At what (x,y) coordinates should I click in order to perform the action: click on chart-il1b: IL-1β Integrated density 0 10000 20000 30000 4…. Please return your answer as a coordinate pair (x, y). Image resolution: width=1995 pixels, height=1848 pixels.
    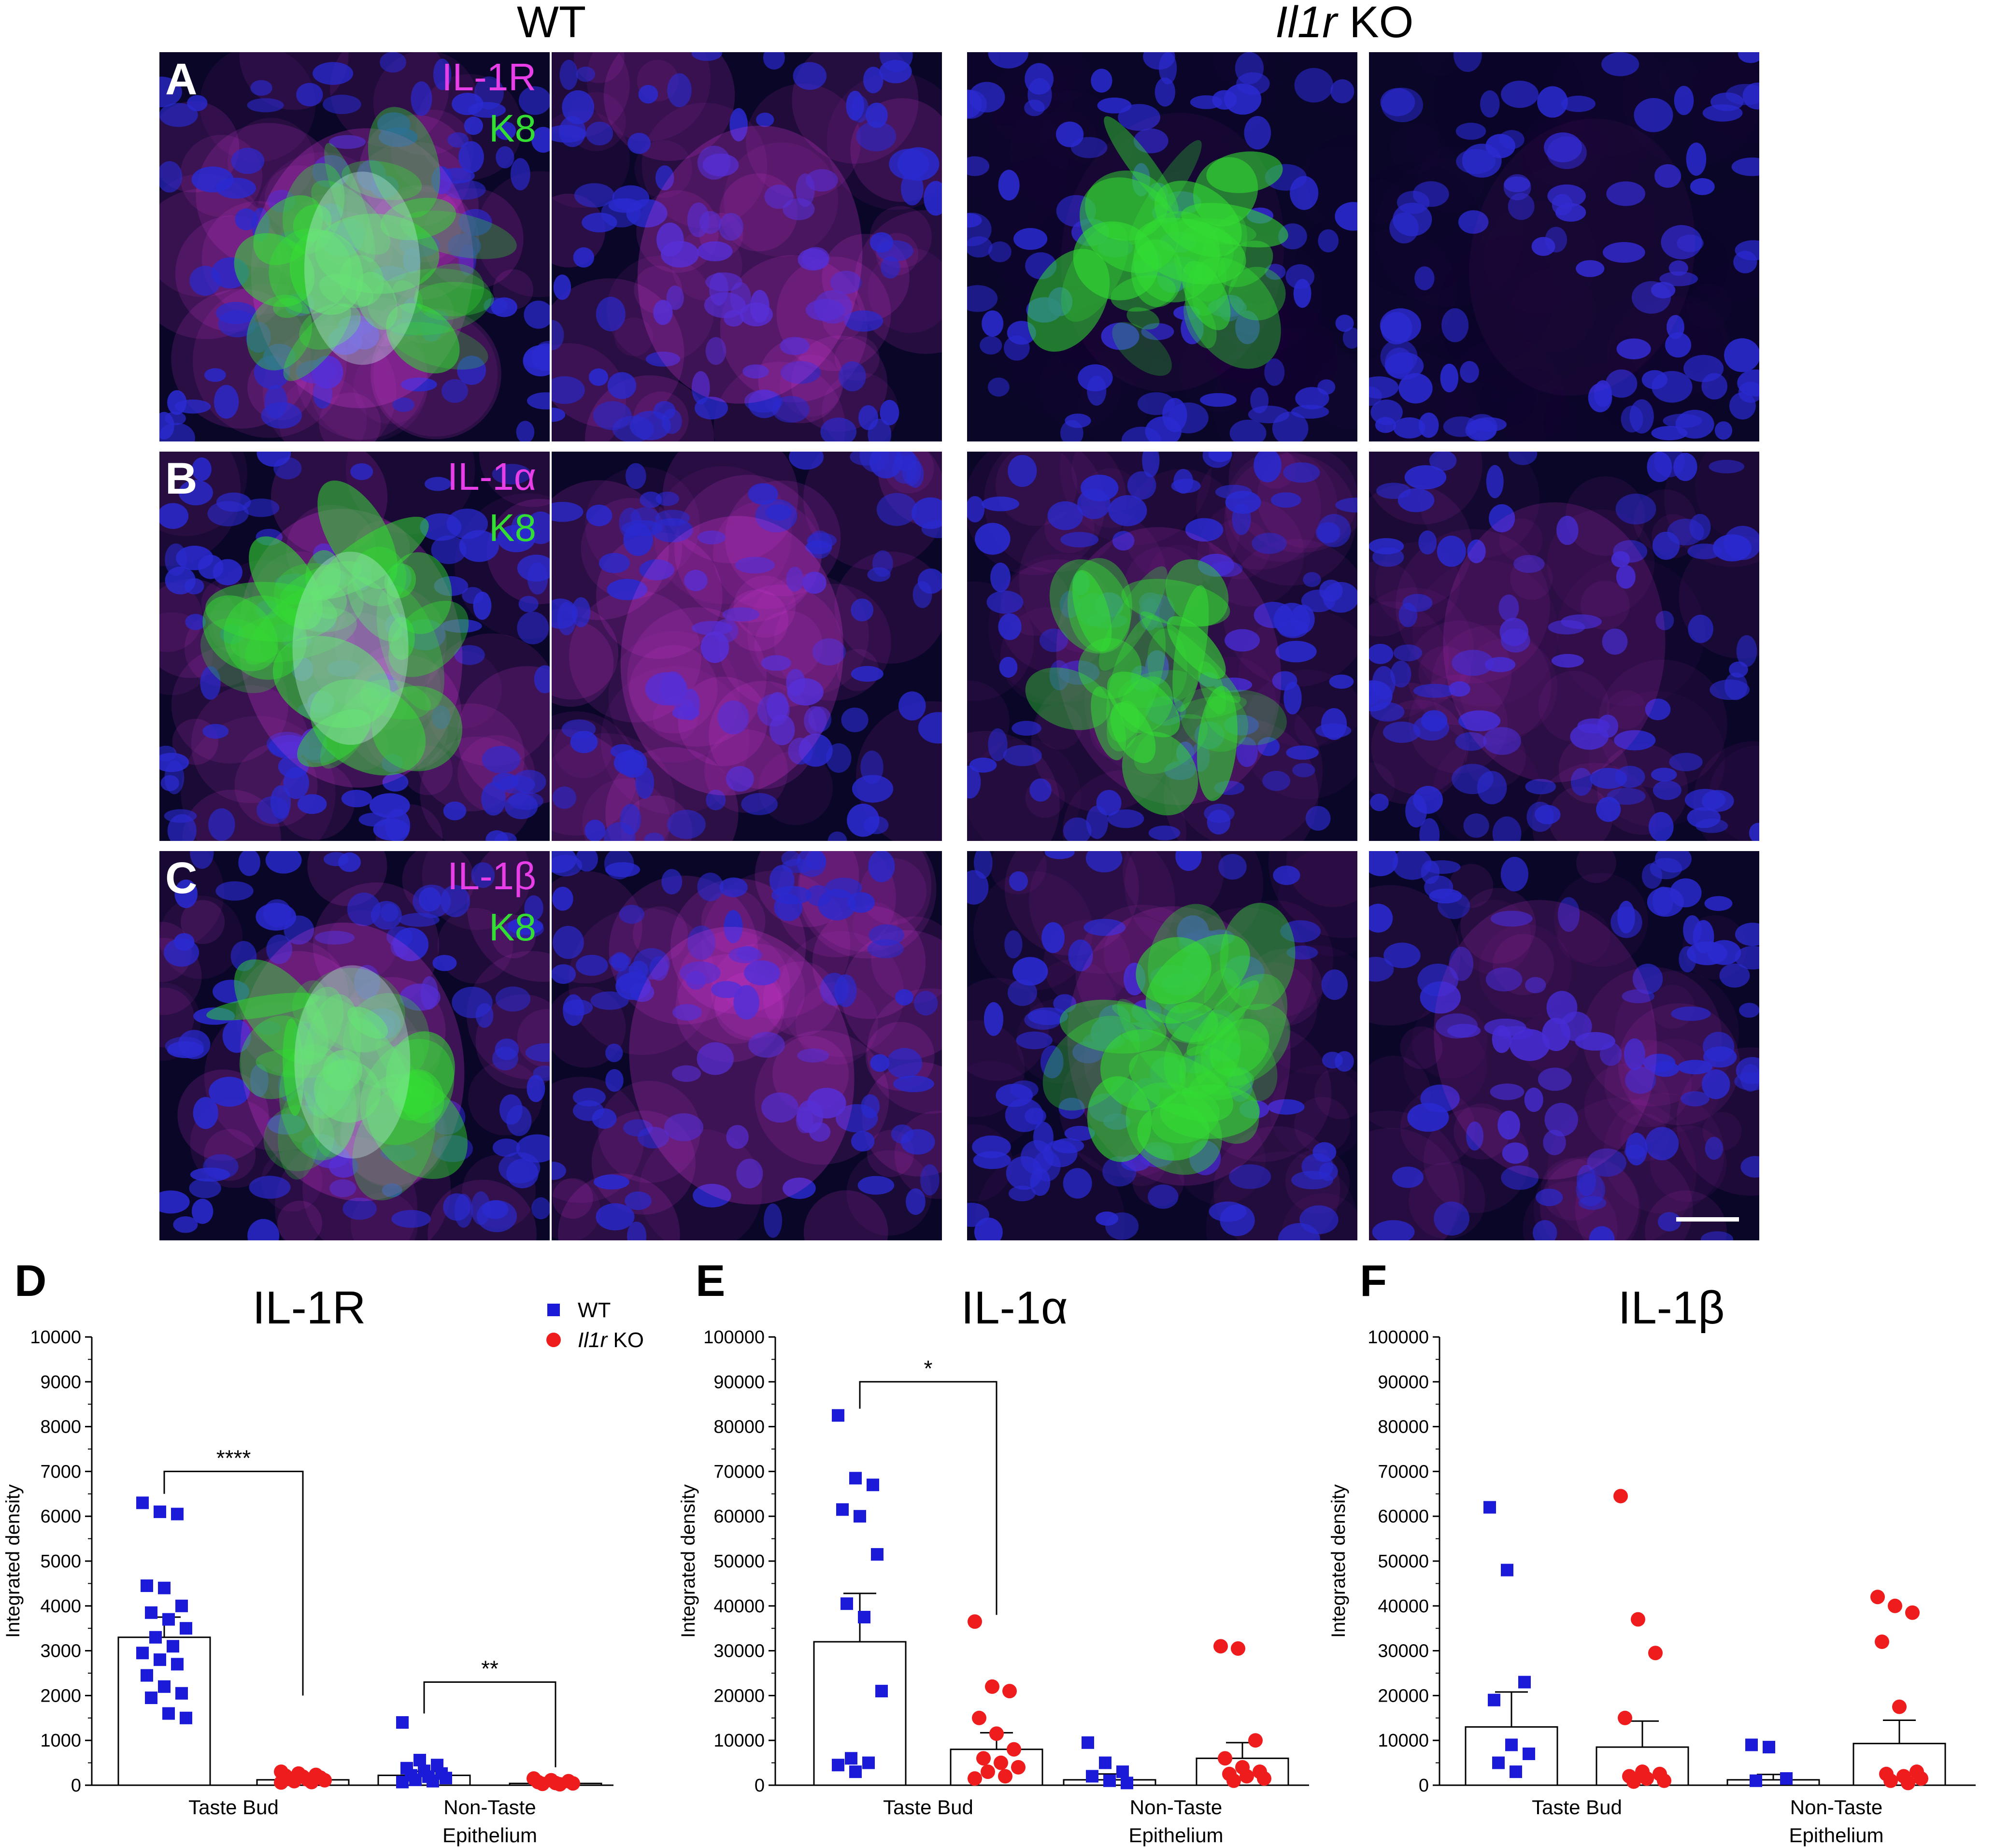
    Looking at the image, I should click on (1652, 1564).